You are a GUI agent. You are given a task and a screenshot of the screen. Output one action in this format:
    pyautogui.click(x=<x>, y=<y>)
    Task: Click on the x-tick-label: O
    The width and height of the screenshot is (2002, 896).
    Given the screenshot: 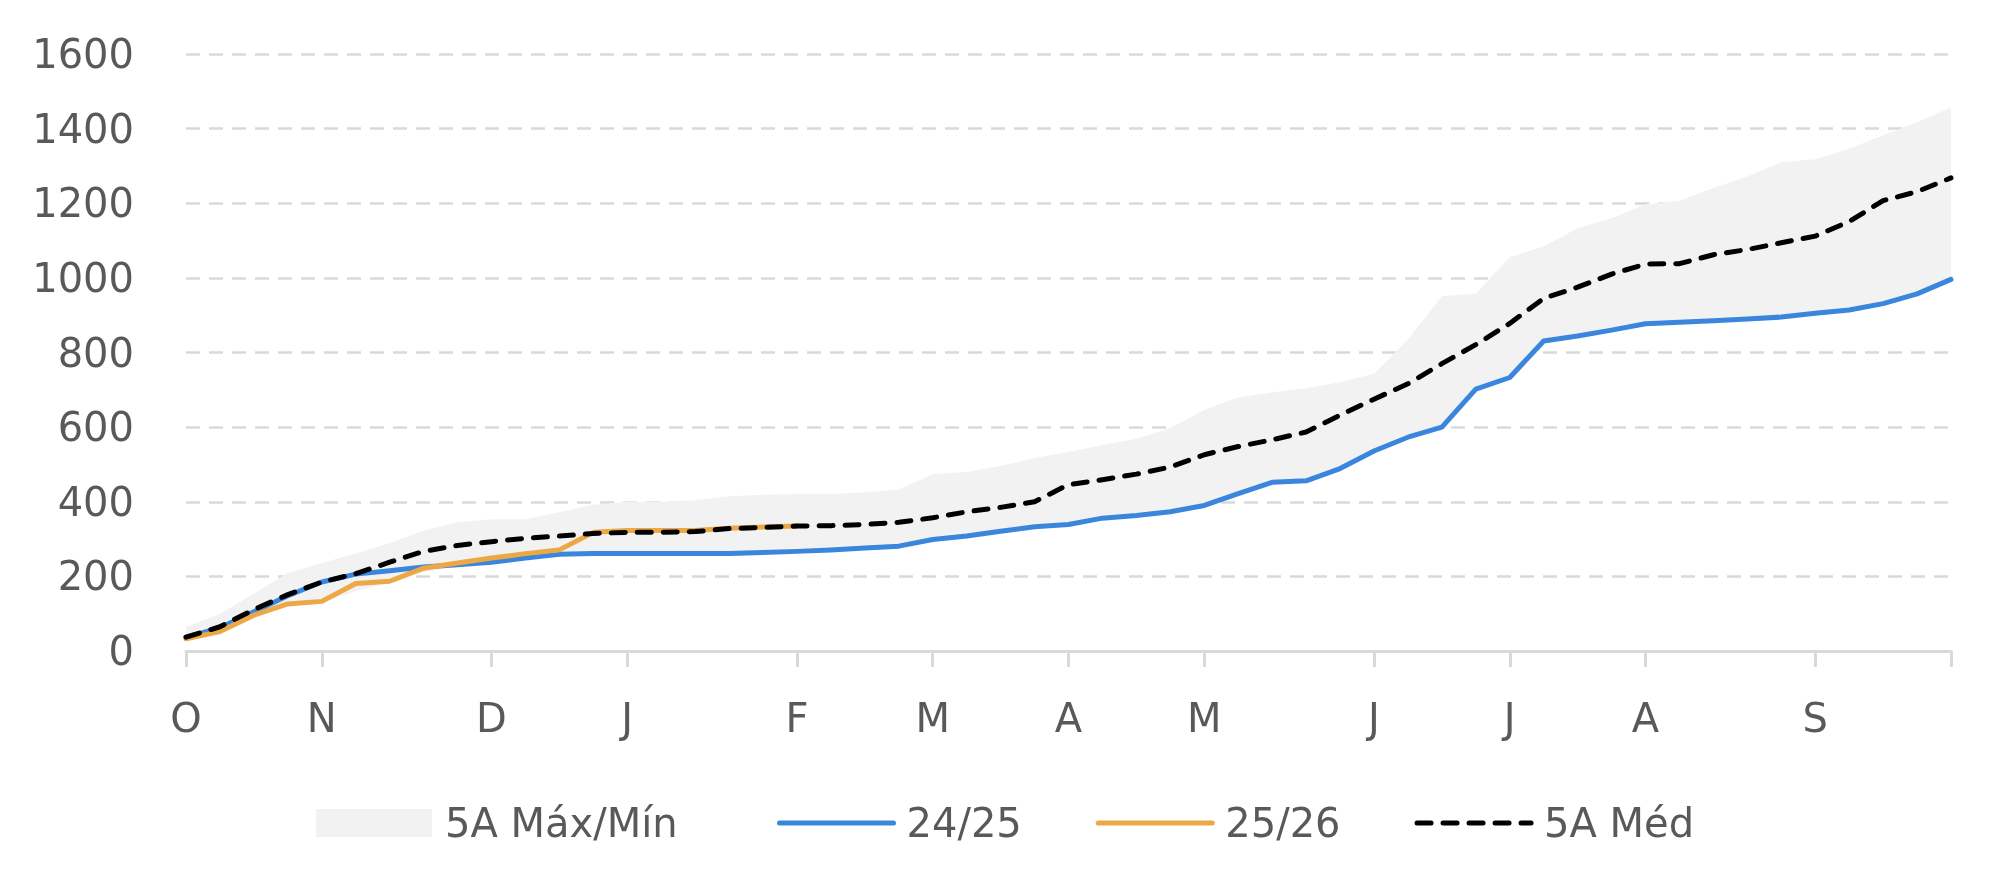 What is the action you would take?
    pyautogui.click(x=186, y=718)
    